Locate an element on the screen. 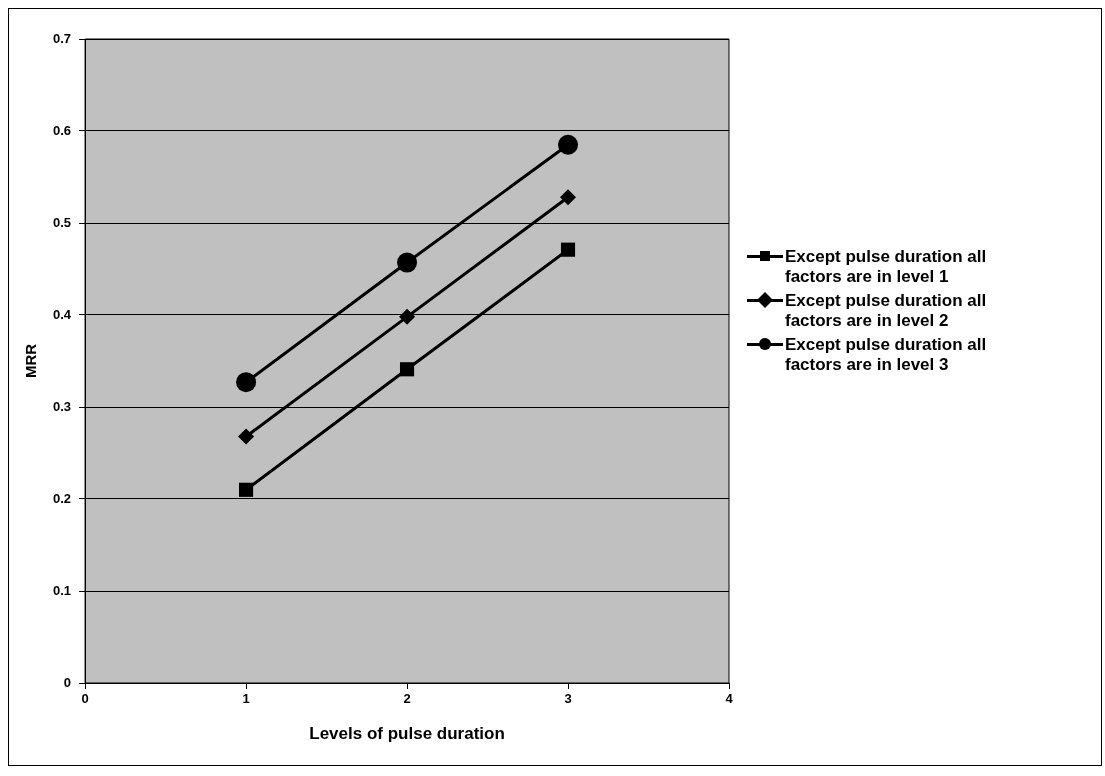 This screenshot has width=1105, height=776. y-tick-label: 0.1 is located at coordinates (62, 590).